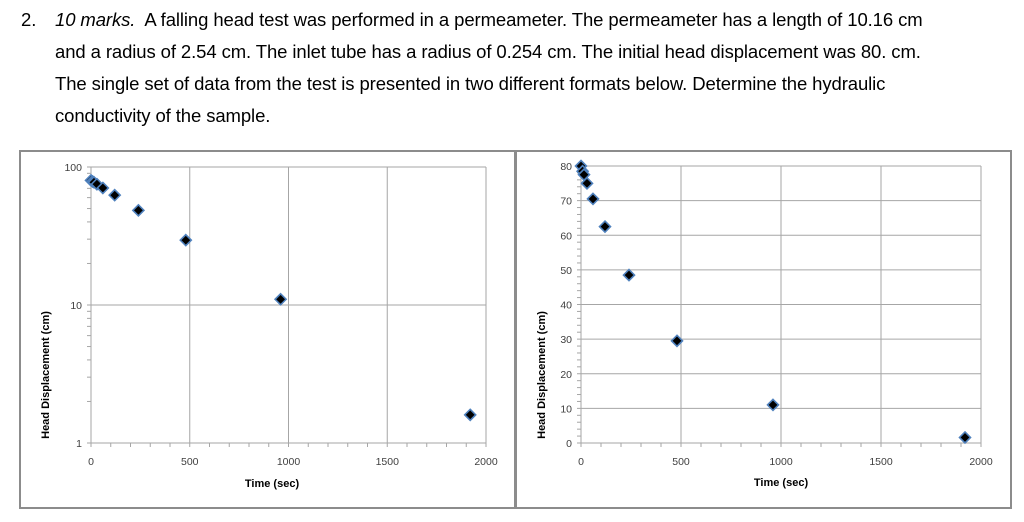 Image resolution: width=1024 pixels, height=522 pixels. I want to click on question-number: 2., so click(29, 19).